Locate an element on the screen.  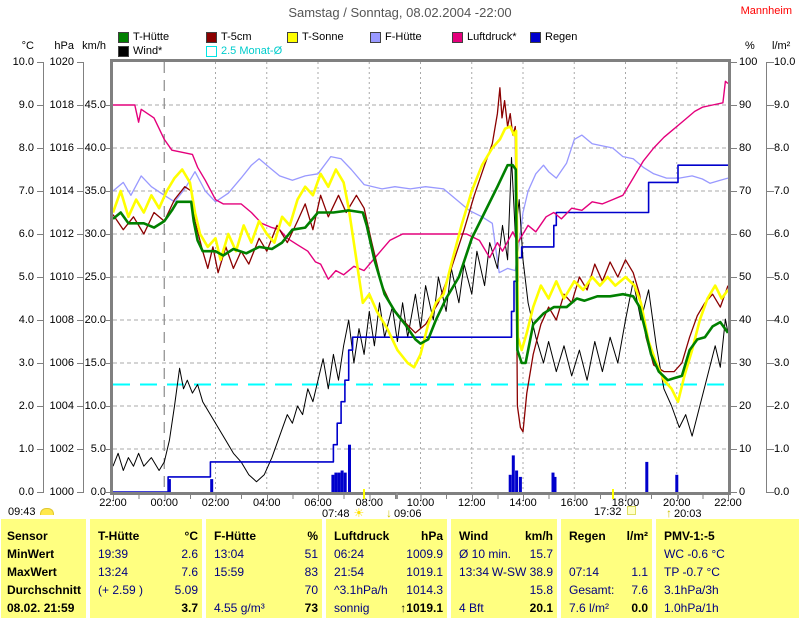
legend-item-t-sonne: T-Sonne is located at coordinates (315, 37).